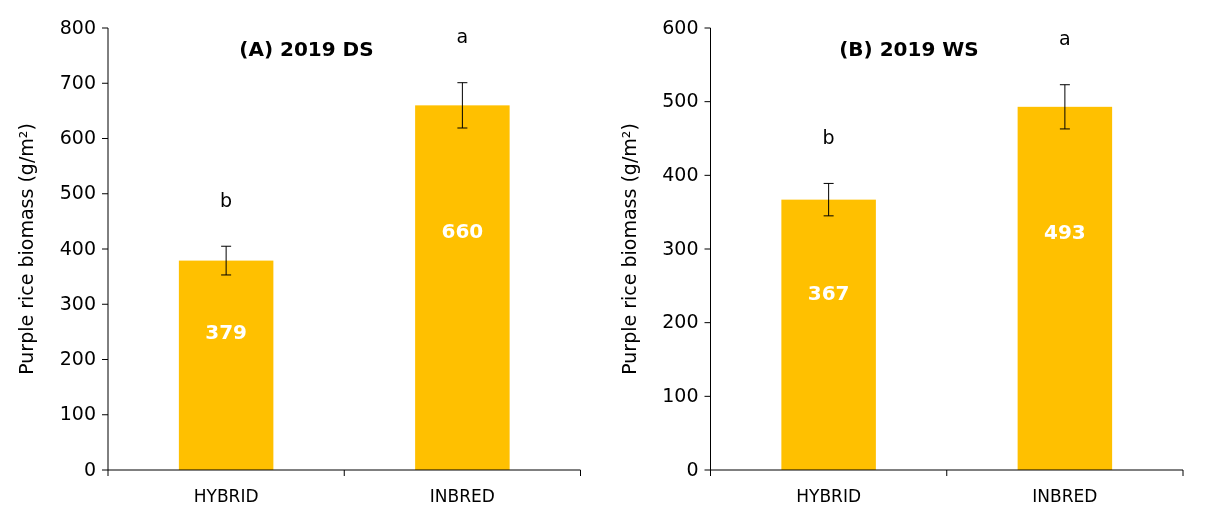  Describe the element at coordinates (306, 49) in the screenshot. I see `text: (A) 2019 DS` at that location.